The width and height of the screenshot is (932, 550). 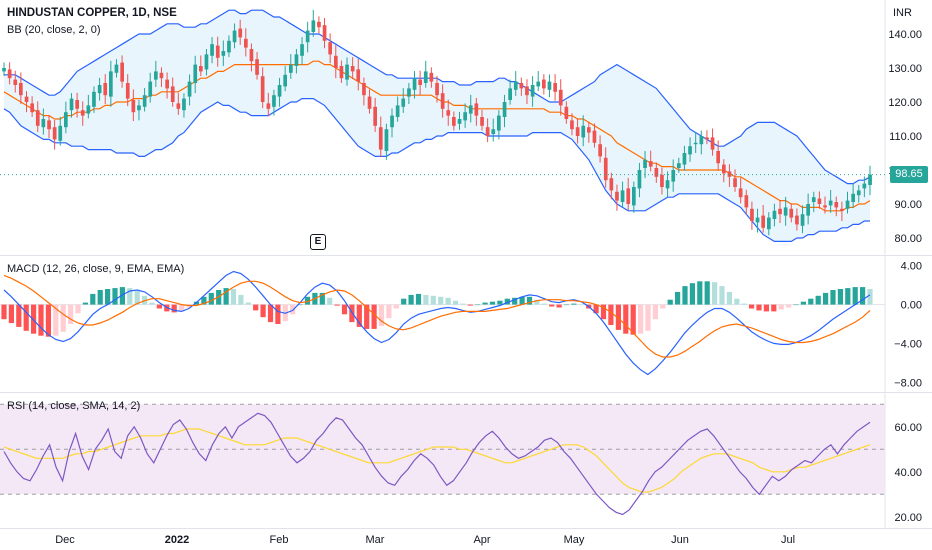 I want to click on symbol-title: HINDUSTAN COPPER, 1D, NSE, so click(x=92, y=13).